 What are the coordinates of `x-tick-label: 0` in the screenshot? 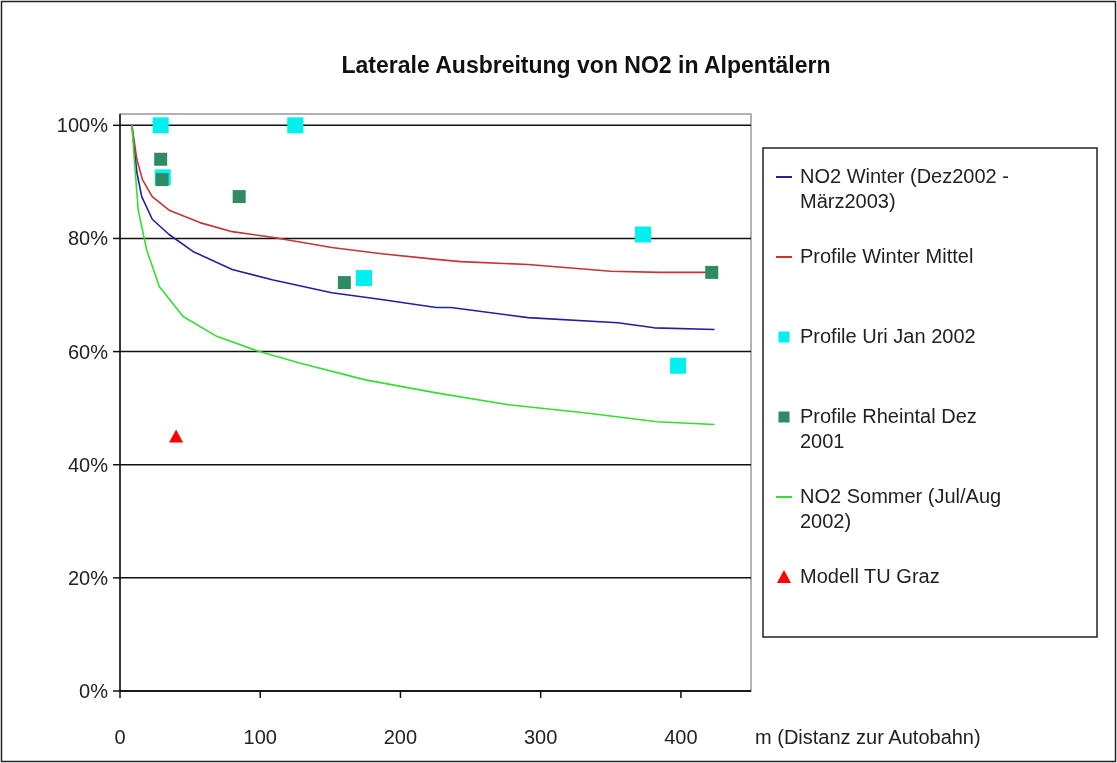 It's located at (120, 737).